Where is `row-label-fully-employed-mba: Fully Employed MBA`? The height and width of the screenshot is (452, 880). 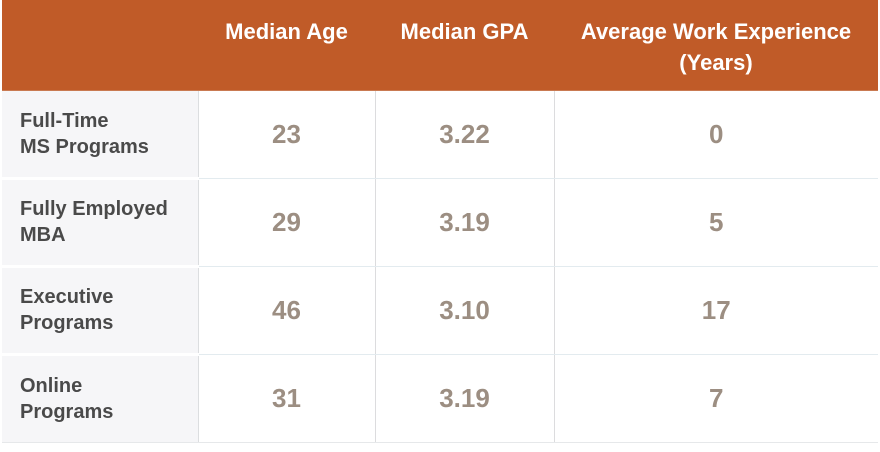
row-label-fully-employed-mba: Fully Employed MBA is located at coordinates (100, 223).